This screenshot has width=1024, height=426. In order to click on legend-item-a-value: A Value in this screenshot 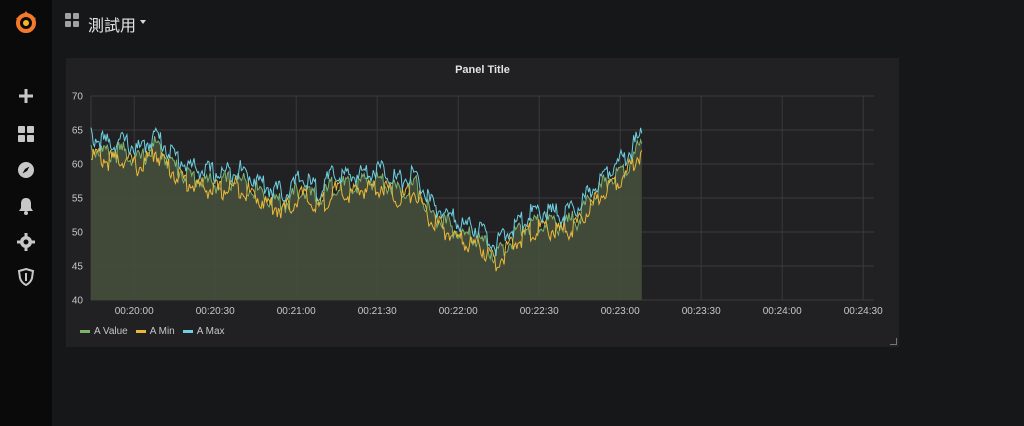, I will do `click(104, 331)`.